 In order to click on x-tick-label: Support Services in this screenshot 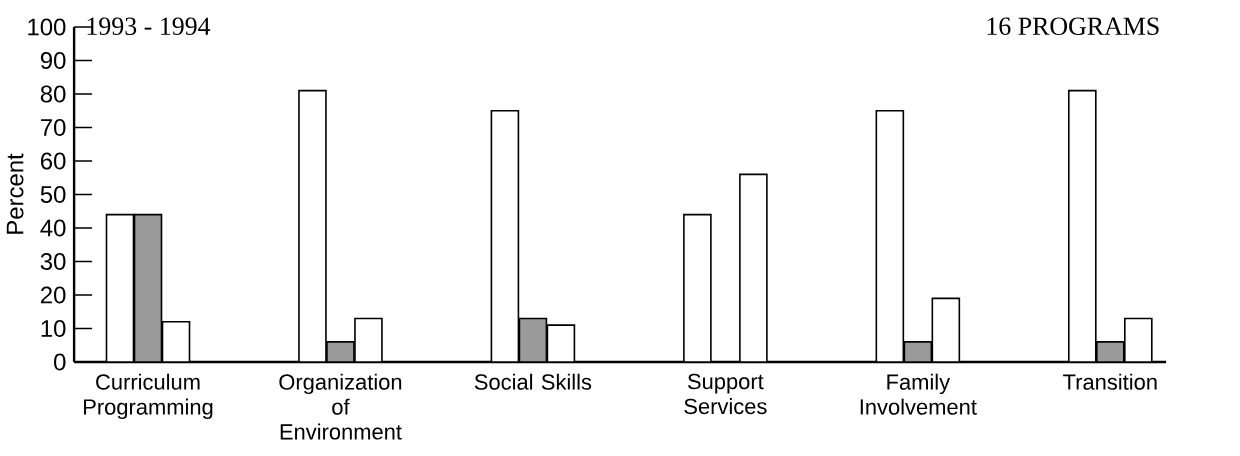, I will do `click(725, 394)`.